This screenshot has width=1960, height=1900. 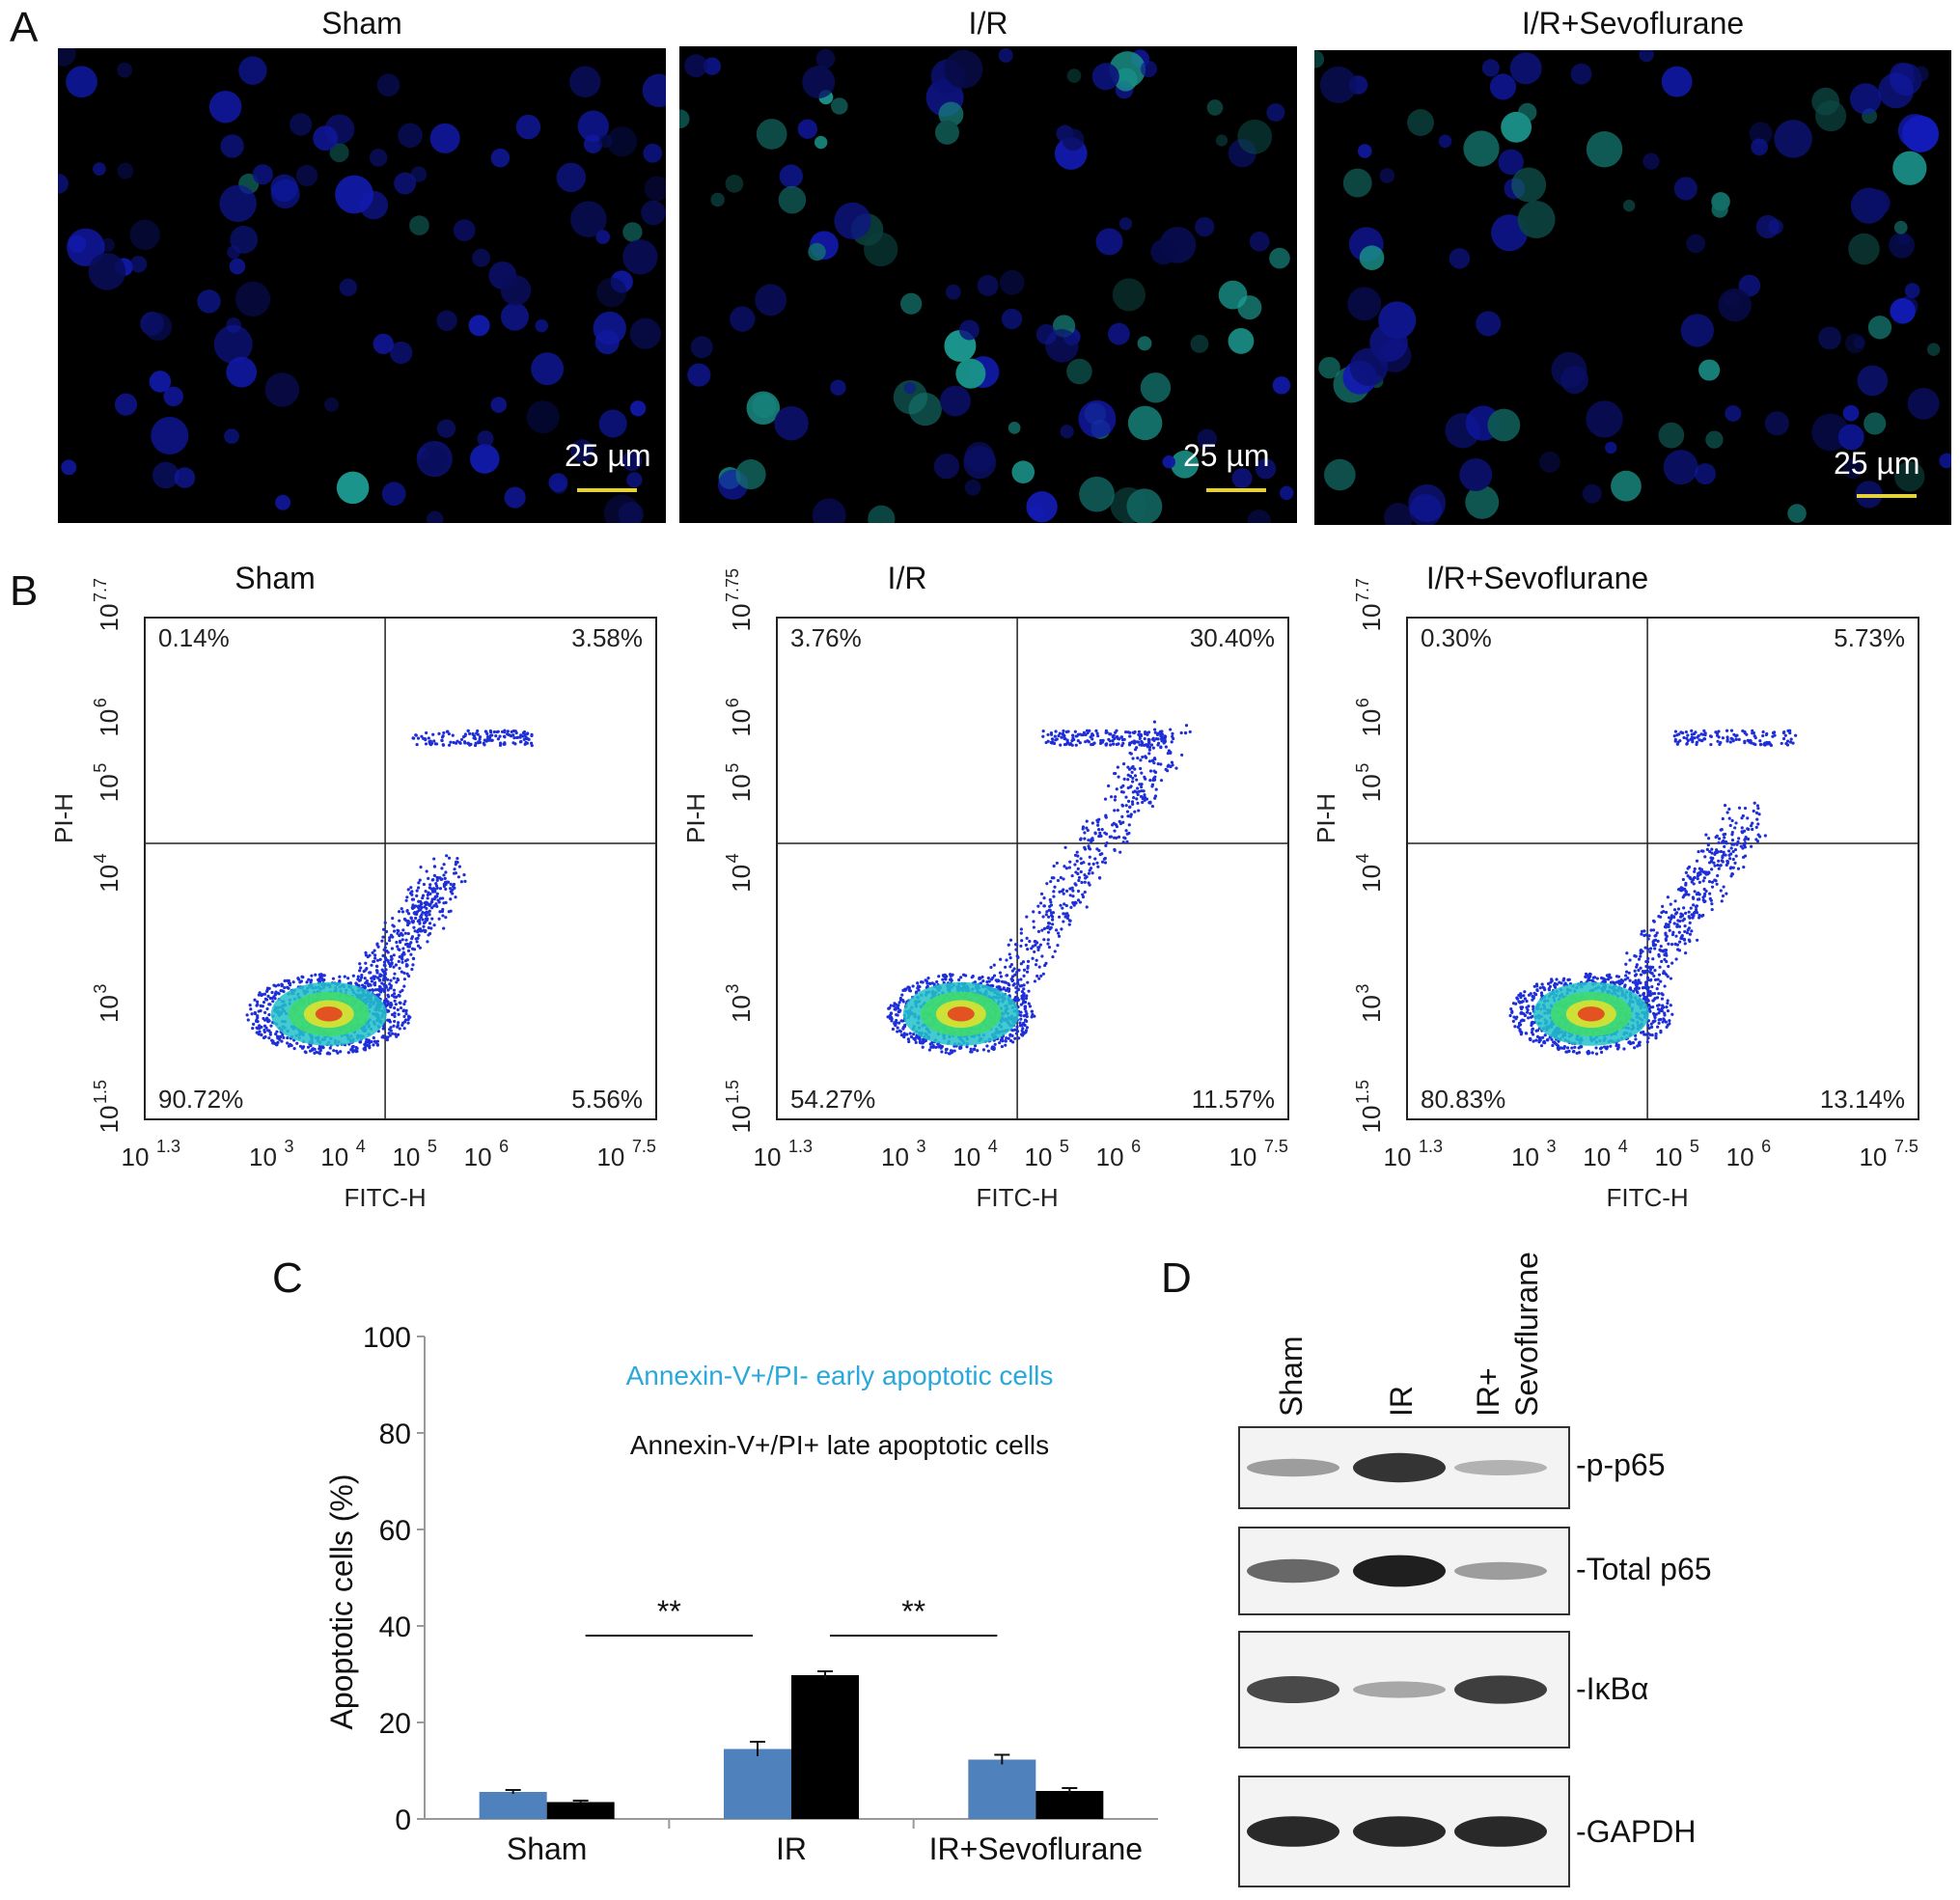 I want to click on y-tick-label: 10, so click(x=109, y=723).